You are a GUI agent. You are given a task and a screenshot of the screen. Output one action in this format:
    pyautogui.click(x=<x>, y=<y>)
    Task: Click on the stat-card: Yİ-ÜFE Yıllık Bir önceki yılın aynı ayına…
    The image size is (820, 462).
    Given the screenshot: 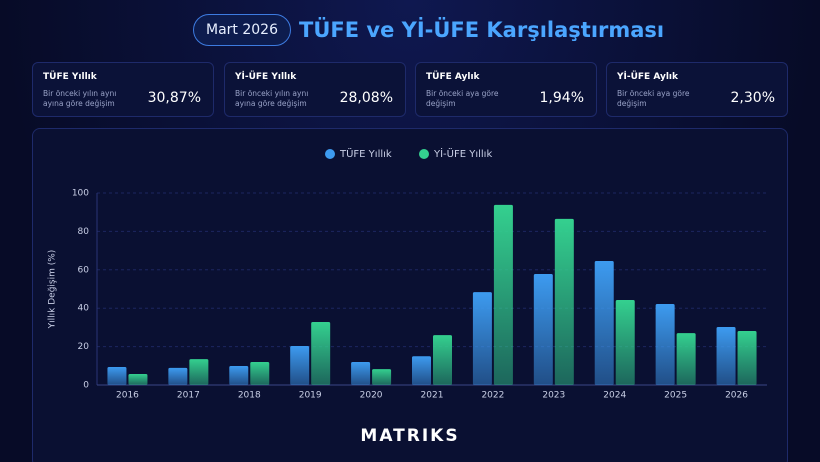 What is the action you would take?
    pyautogui.click(x=315, y=89)
    